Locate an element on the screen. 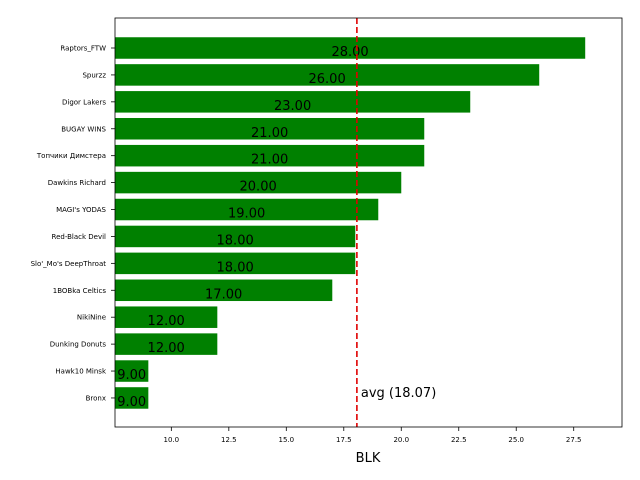 The image size is (640, 480). y-tick-label: Red-Black Devil is located at coordinates (79, 237).